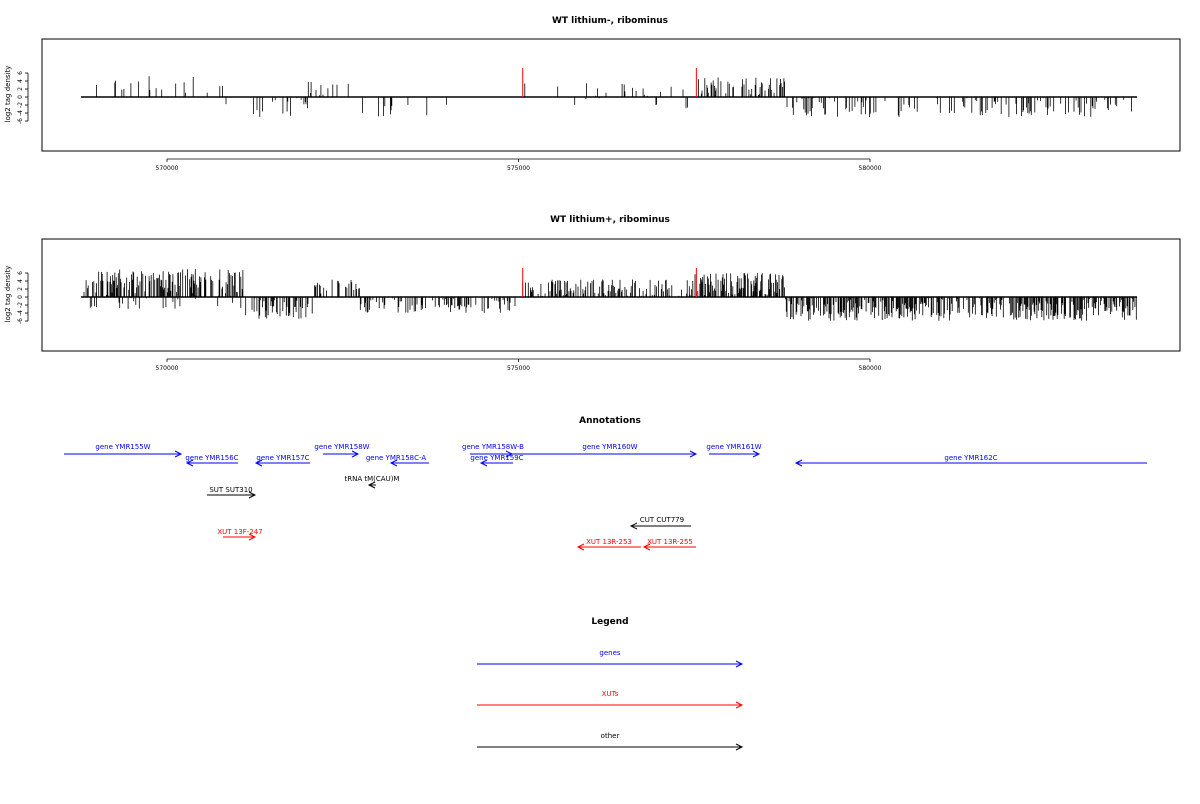  I want to click on annotation-feature: gene YMR158C-A, so click(397, 460).